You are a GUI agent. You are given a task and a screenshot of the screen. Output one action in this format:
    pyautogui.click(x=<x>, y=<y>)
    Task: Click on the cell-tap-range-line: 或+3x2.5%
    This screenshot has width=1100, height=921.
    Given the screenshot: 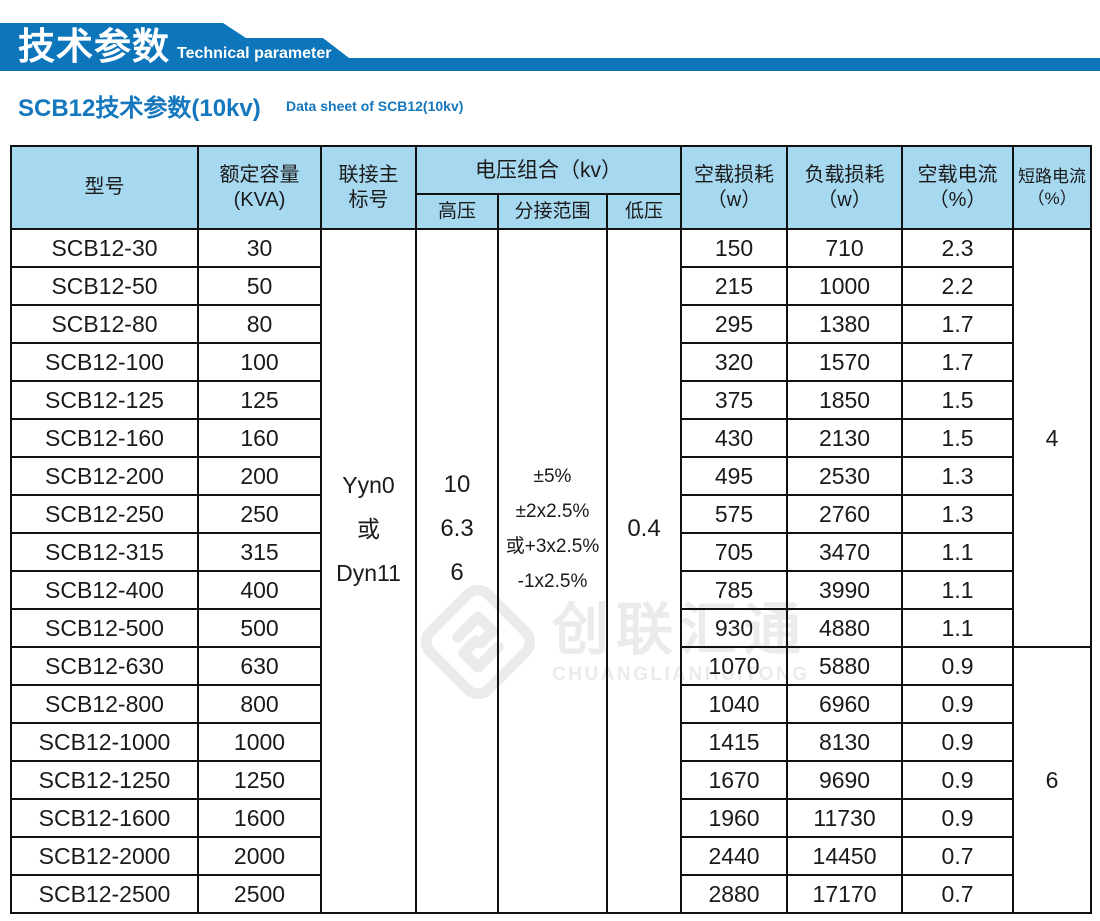 What is the action you would take?
    pyautogui.click(x=552, y=546)
    